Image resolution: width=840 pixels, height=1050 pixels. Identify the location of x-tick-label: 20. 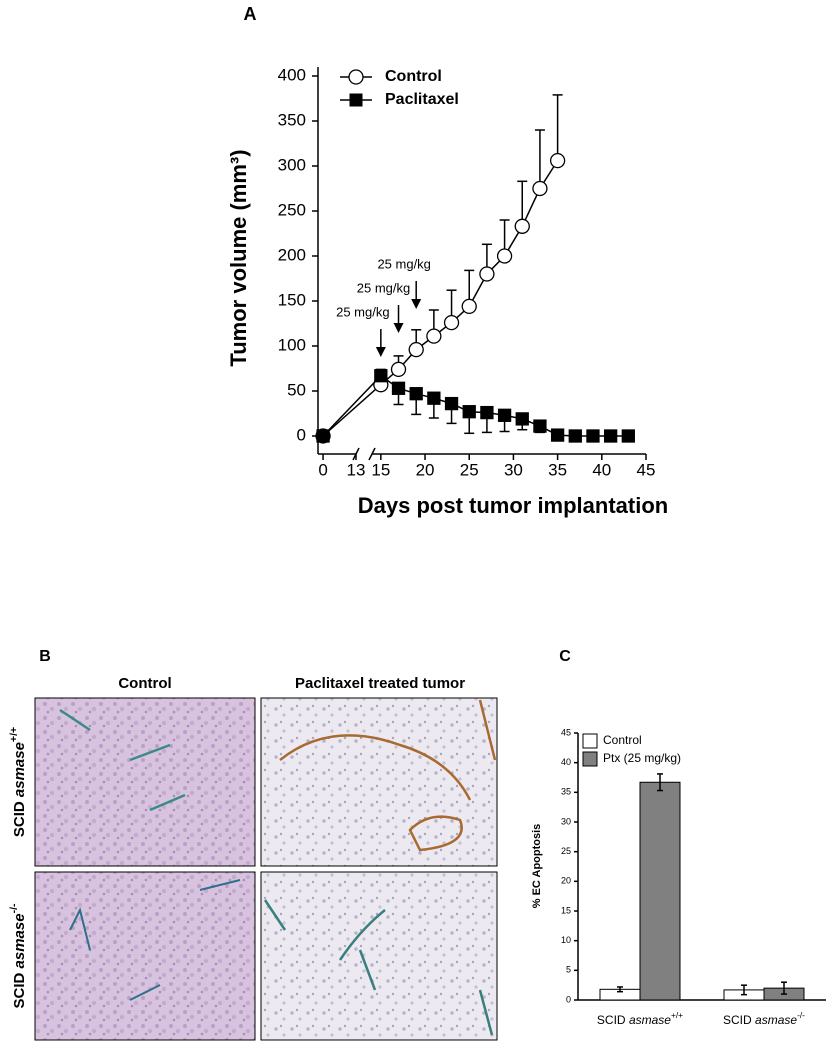
(425, 469).